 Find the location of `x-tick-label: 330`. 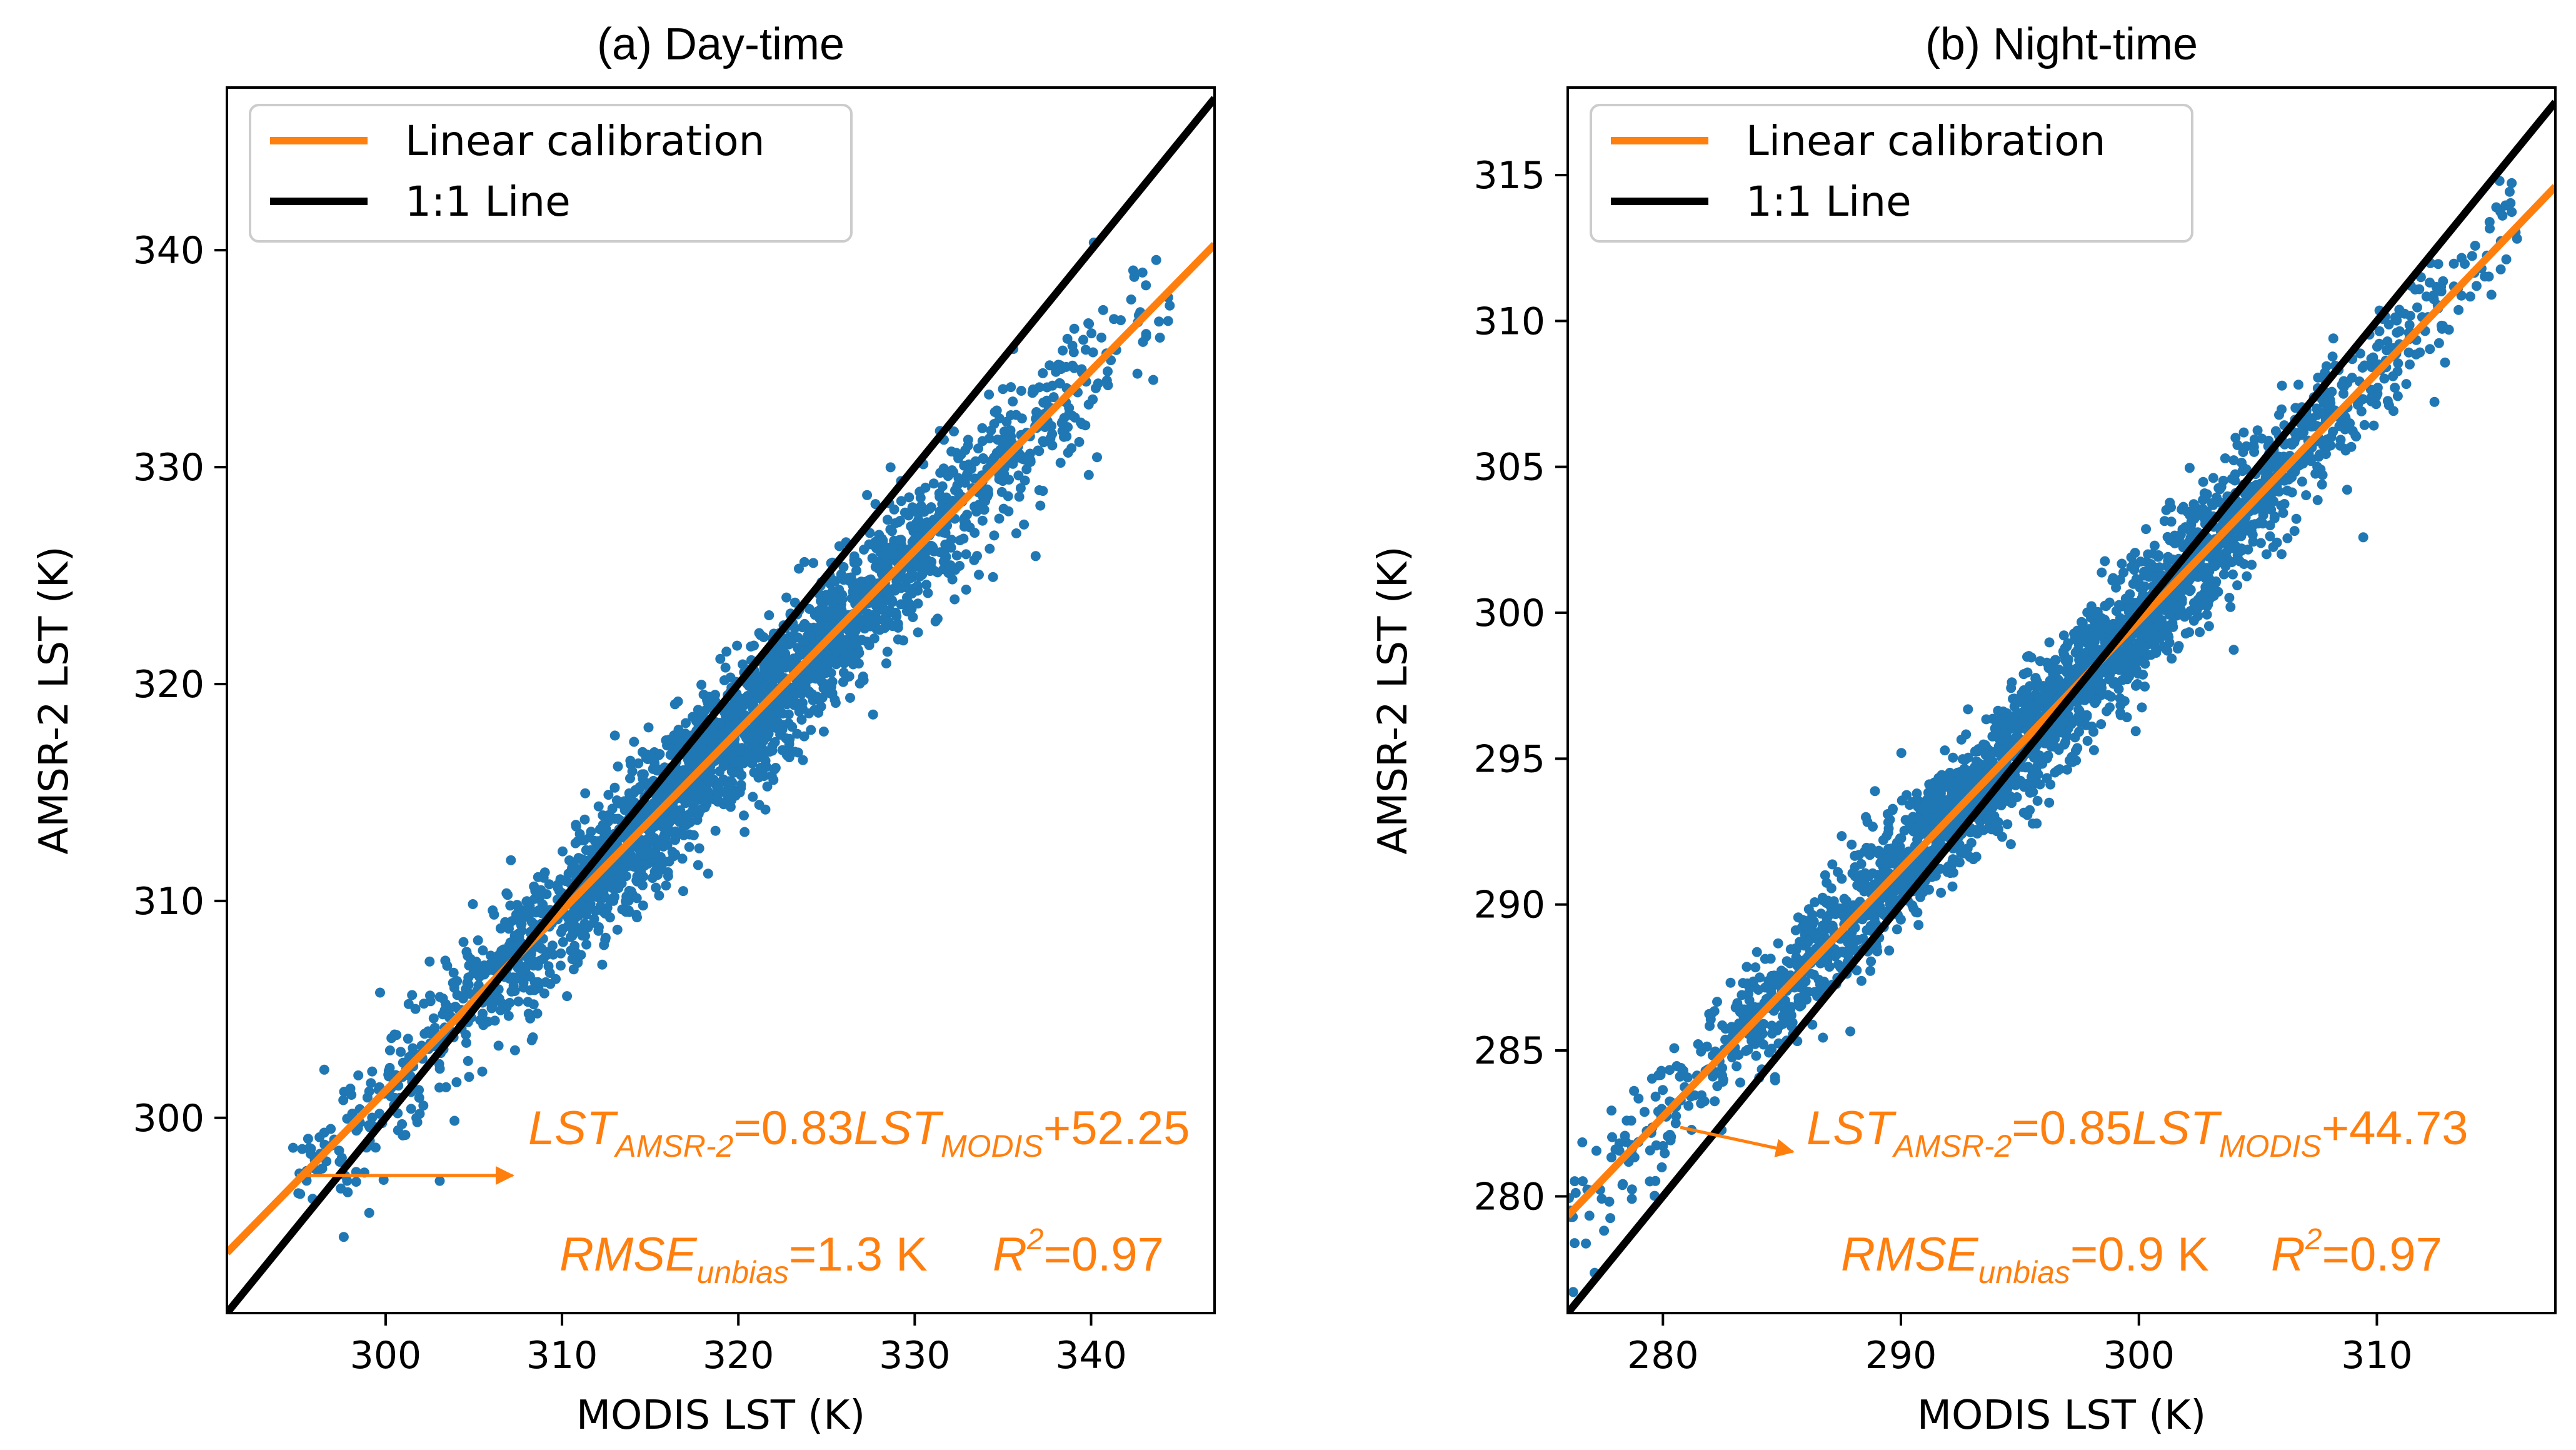

x-tick-label: 330 is located at coordinates (915, 1355).